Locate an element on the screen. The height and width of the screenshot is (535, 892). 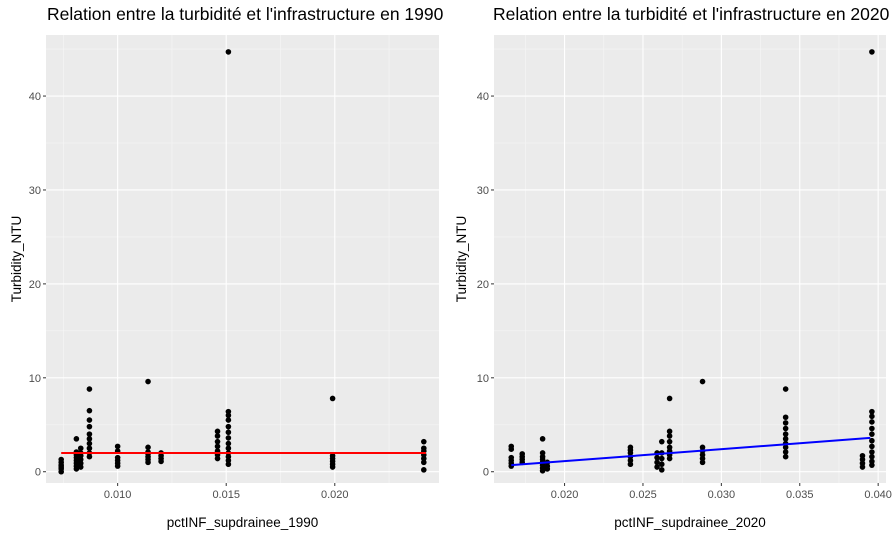
x-axis-title: pctINF_supdrainee_2020 is located at coordinates (690, 522).